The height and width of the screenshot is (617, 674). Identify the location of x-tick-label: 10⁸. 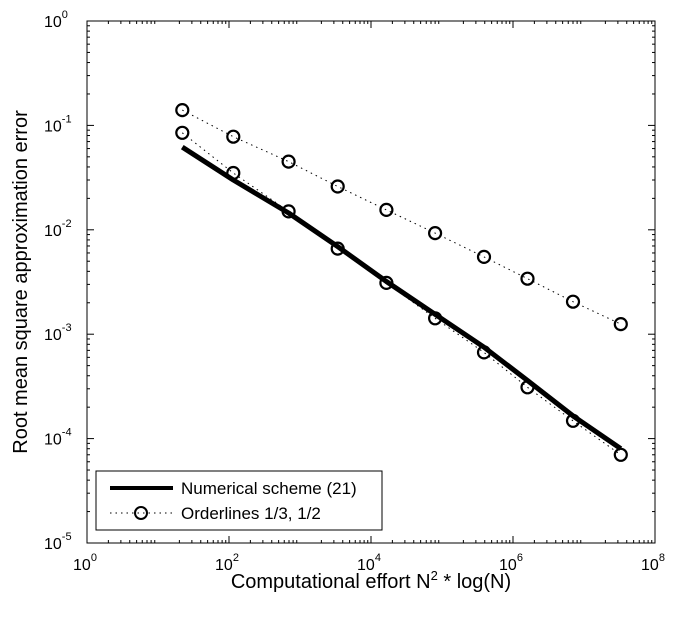
(653, 563).